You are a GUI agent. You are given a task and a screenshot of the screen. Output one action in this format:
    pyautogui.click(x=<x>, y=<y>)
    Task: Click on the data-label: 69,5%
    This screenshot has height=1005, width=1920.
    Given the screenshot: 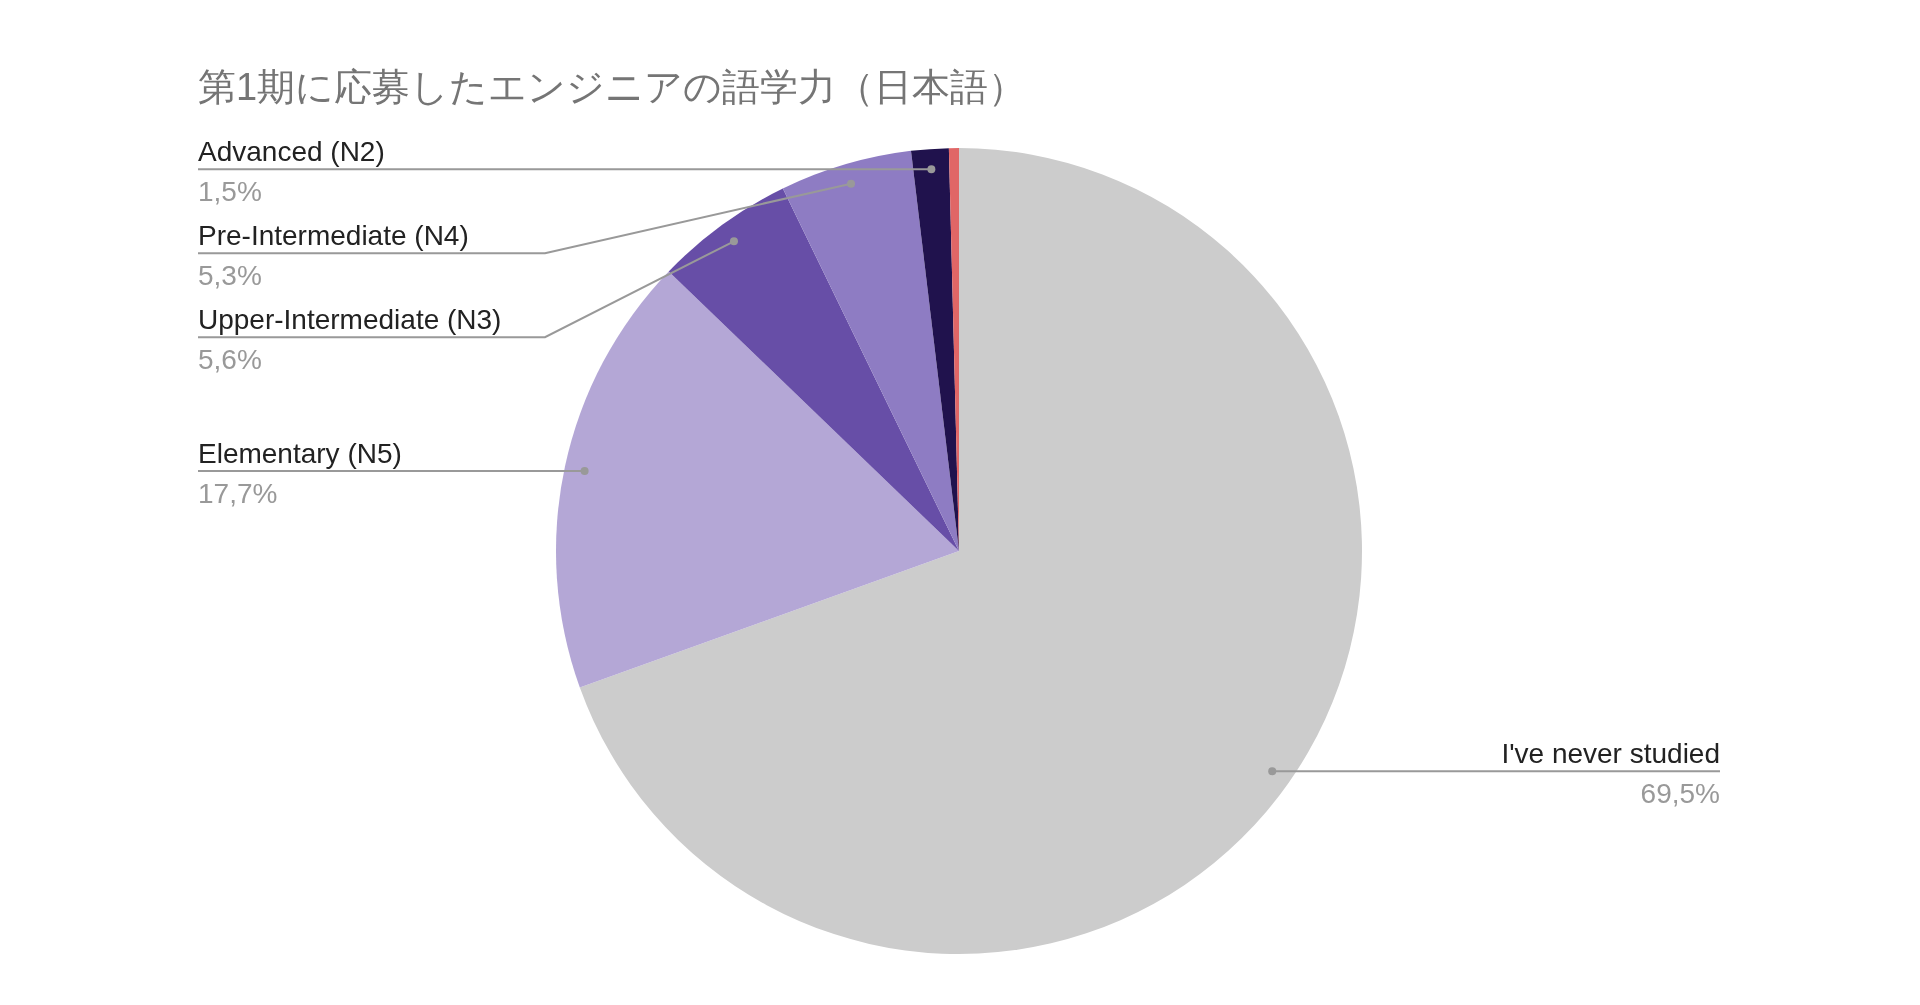 What is the action you would take?
    pyautogui.click(x=1680, y=794)
    